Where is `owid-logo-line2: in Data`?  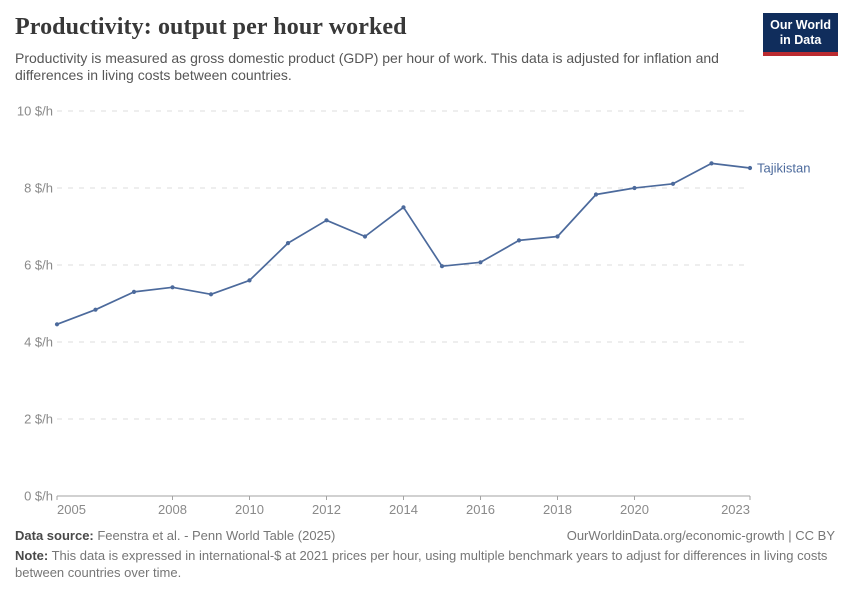
owid-logo-line2: in Data is located at coordinates (800, 39).